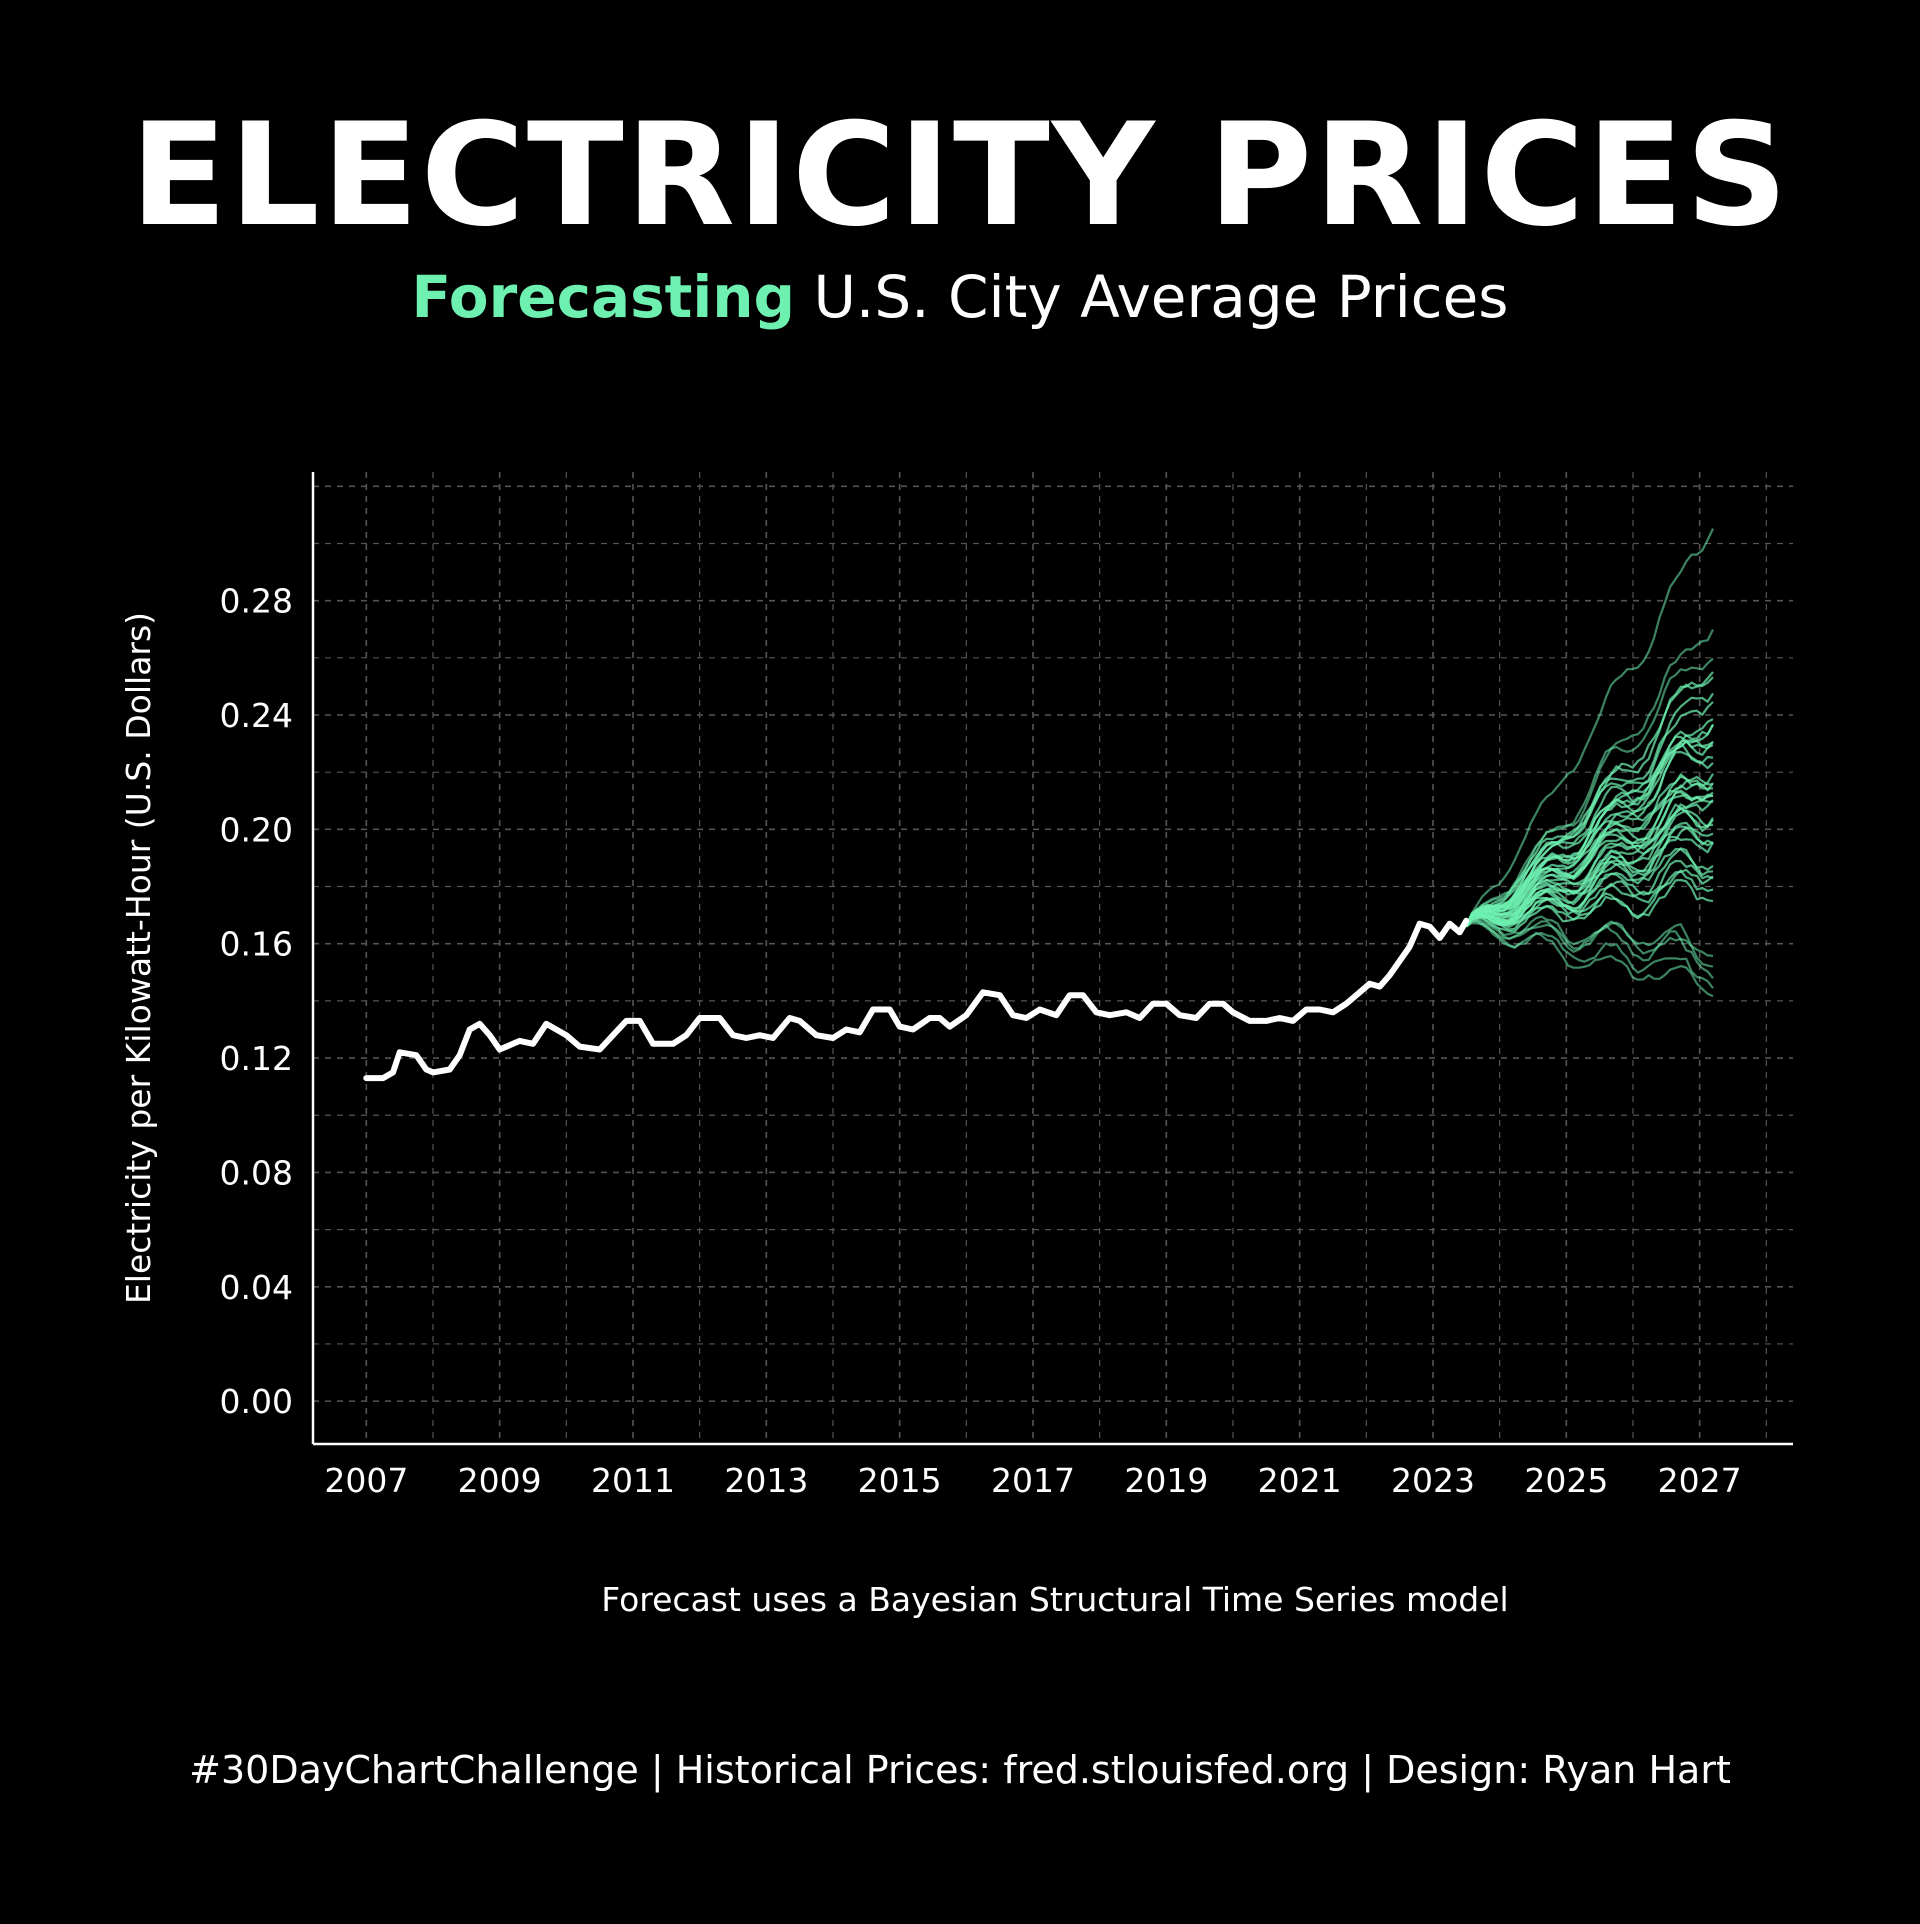 The height and width of the screenshot is (1924, 1920). Describe the element at coordinates (1566, 1480) in the screenshot. I see `x-tick-label: 2025` at that location.